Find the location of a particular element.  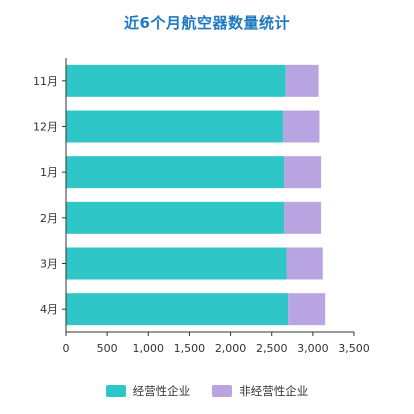

x-tick-label: 3,500 is located at coordinates (354, 348).